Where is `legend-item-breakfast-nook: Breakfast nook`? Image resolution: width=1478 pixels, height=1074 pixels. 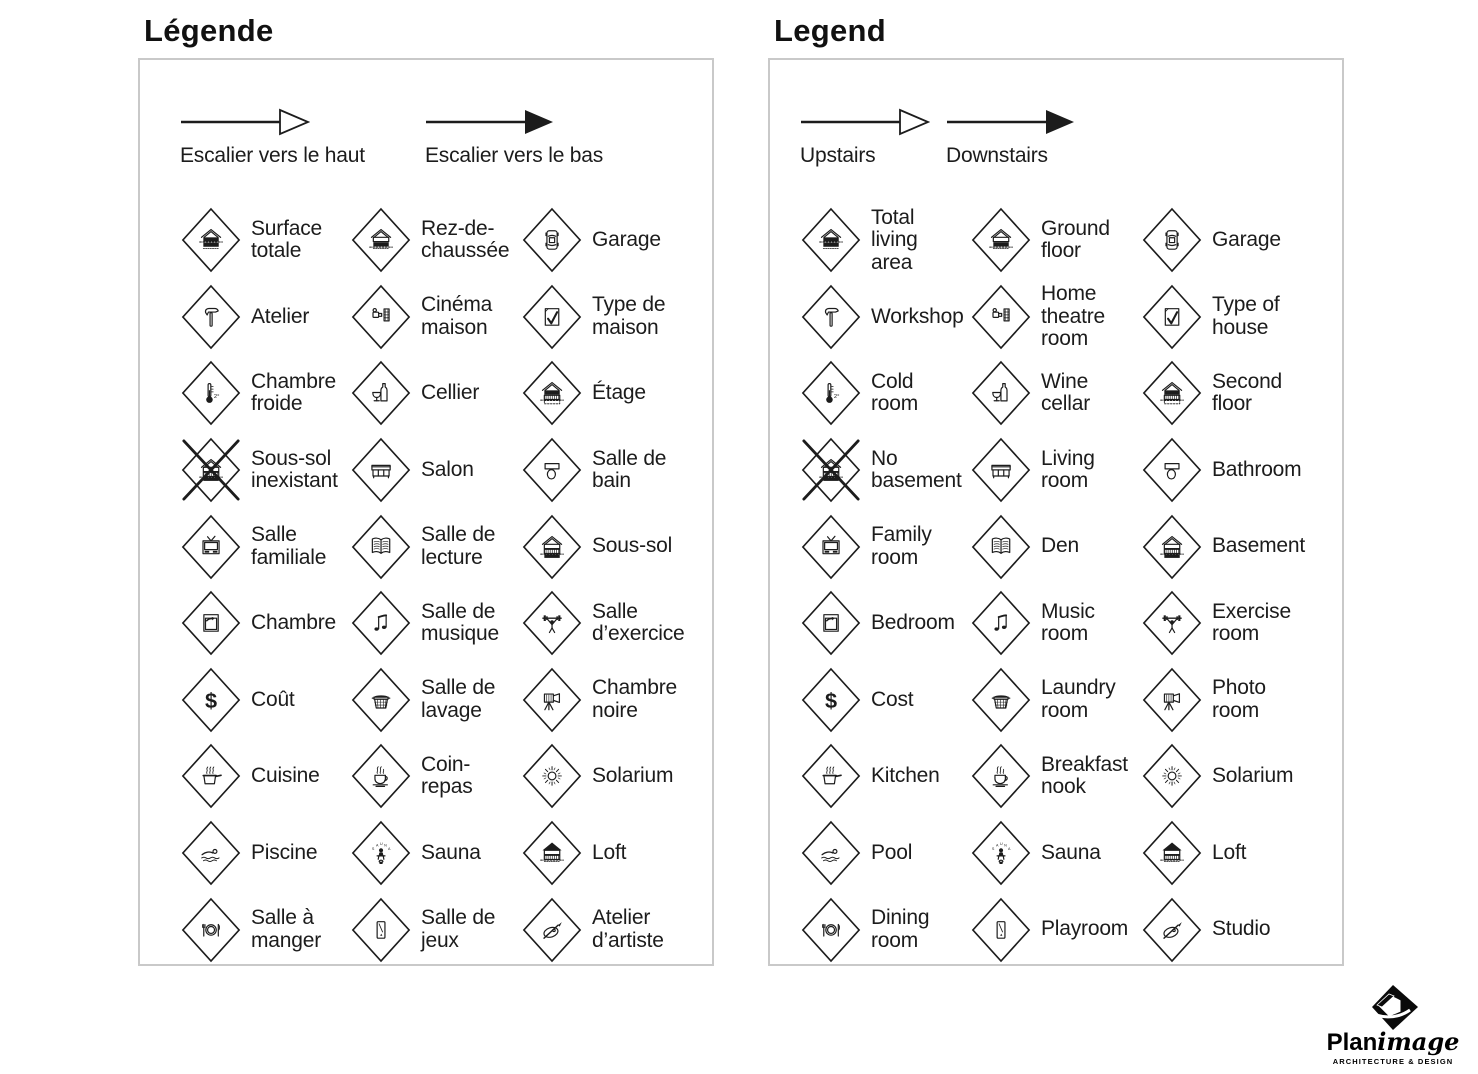 legend-item-breakfast-nook: Breakfast nook is located at coordinates (1055, 776).